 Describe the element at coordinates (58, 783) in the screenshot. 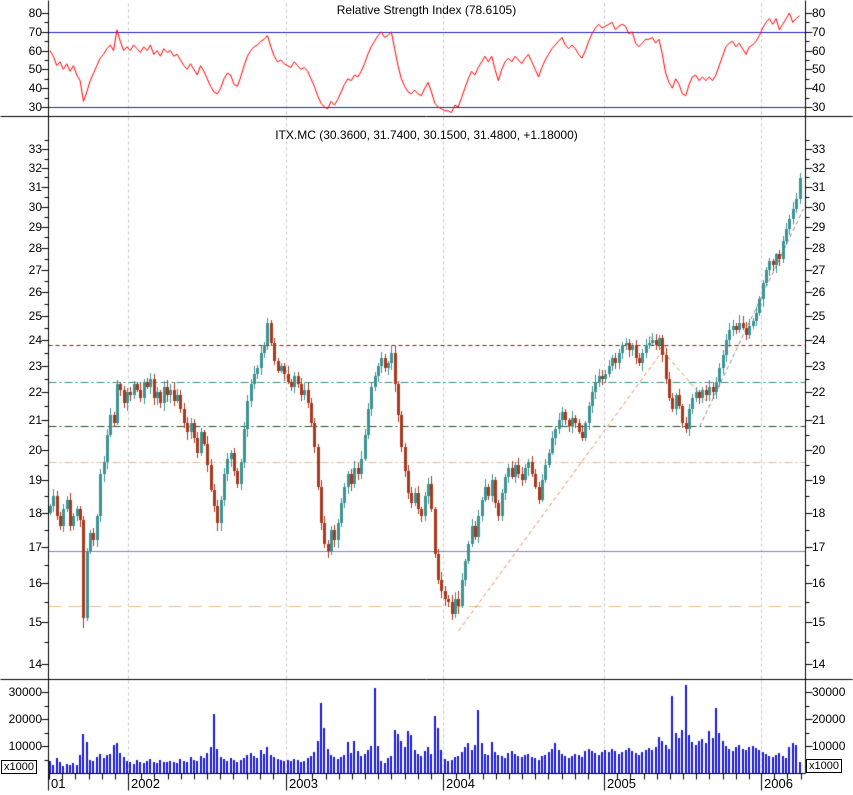

I see `year-label: 01` at that location.